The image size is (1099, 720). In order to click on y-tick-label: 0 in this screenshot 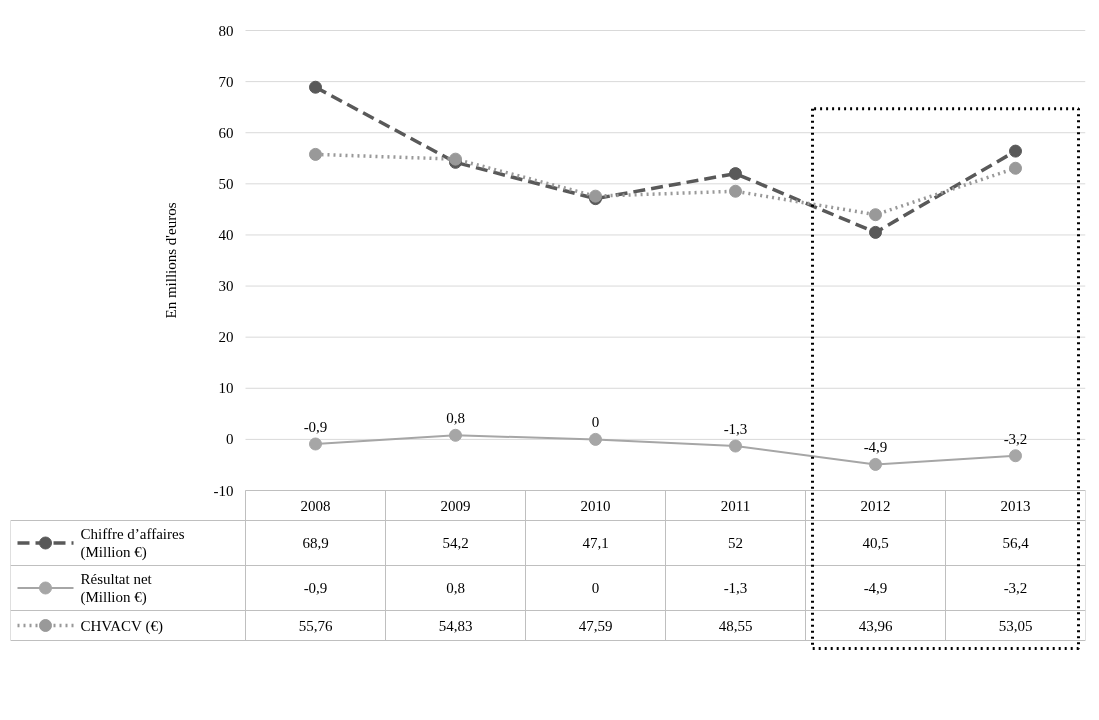, I will do `click(230, 439)`.